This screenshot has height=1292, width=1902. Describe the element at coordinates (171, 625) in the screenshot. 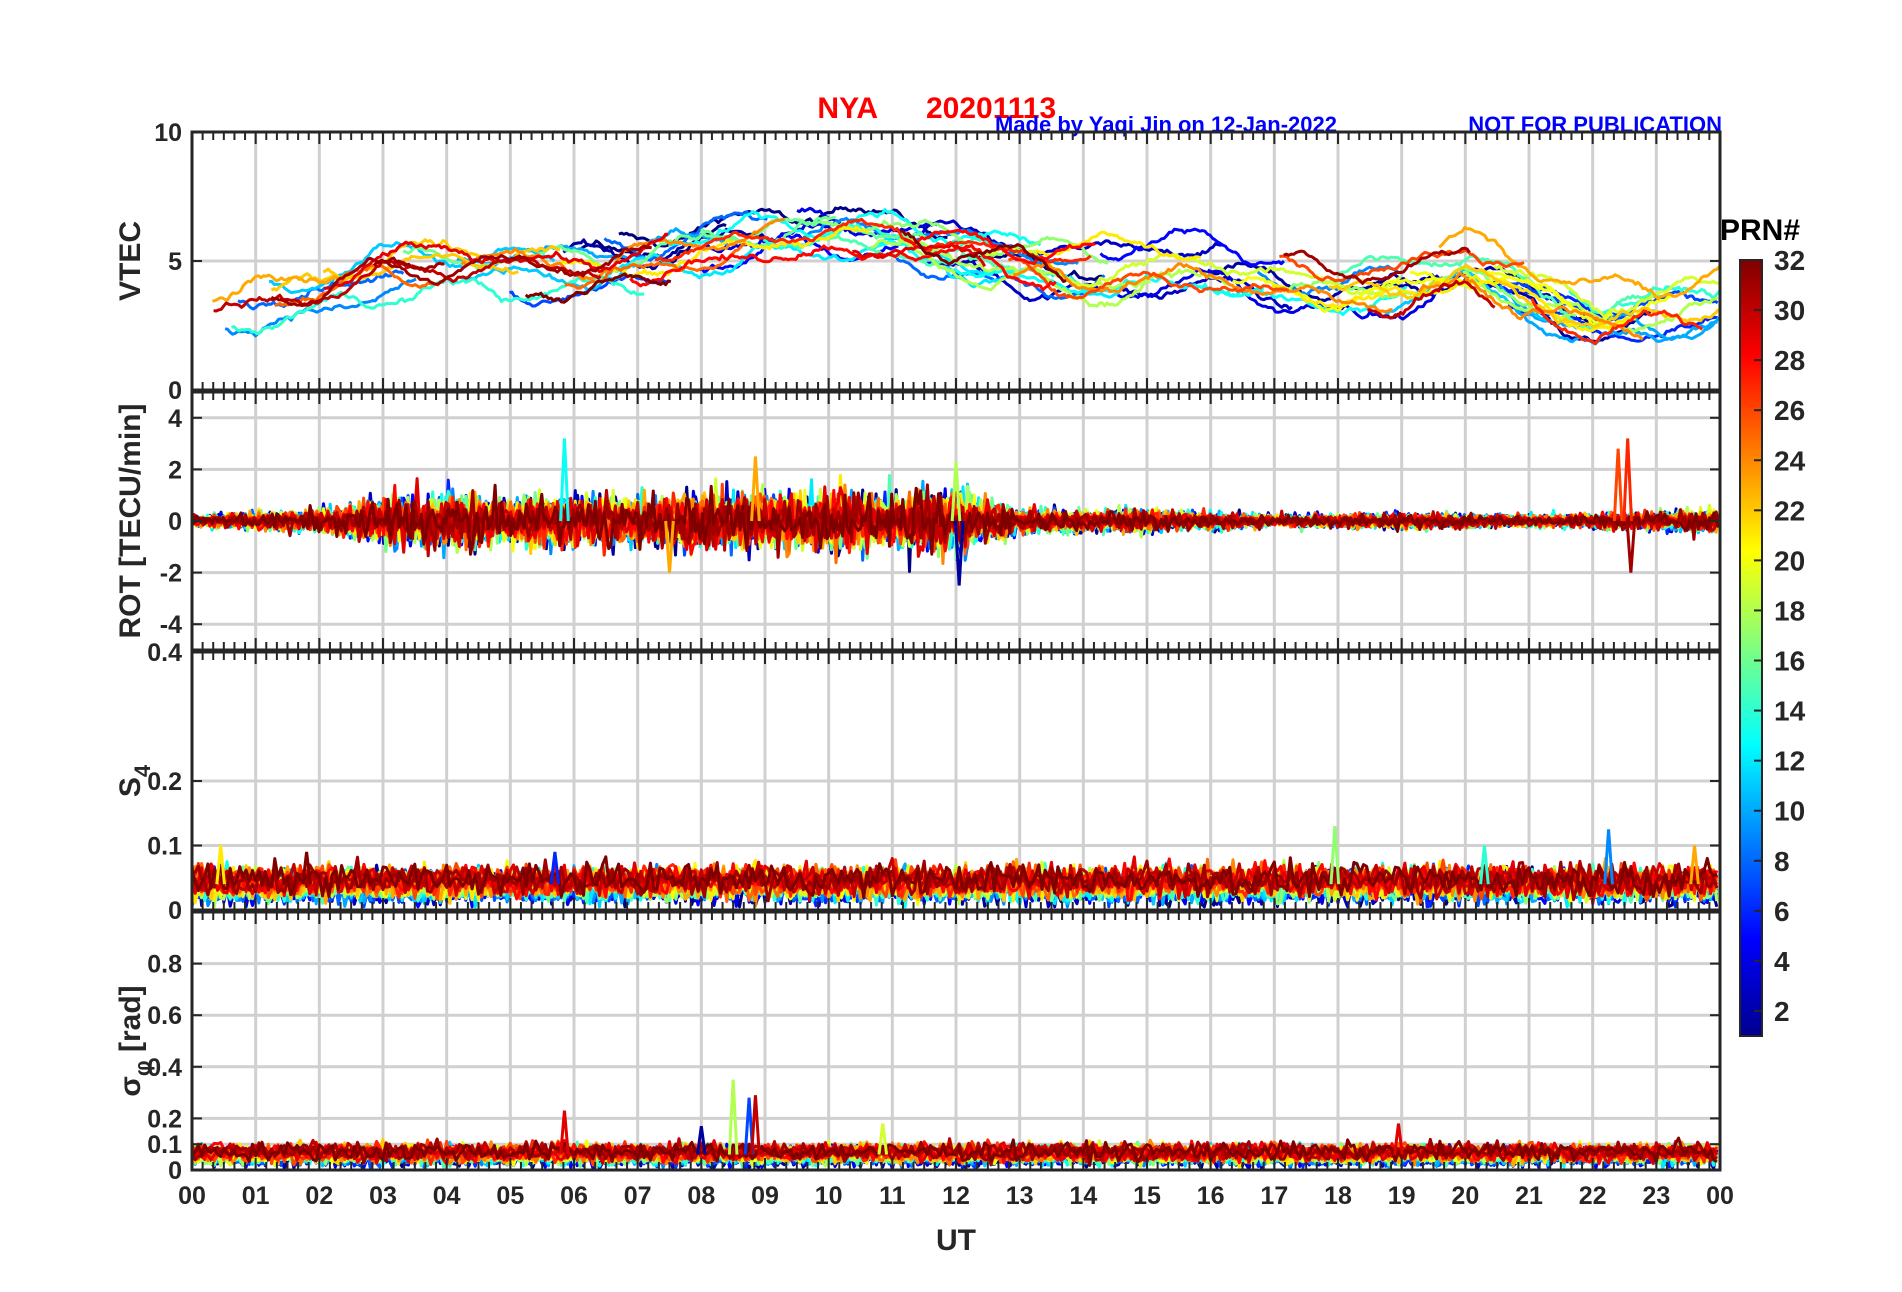

I see `y-tick-label: -4` at that location.